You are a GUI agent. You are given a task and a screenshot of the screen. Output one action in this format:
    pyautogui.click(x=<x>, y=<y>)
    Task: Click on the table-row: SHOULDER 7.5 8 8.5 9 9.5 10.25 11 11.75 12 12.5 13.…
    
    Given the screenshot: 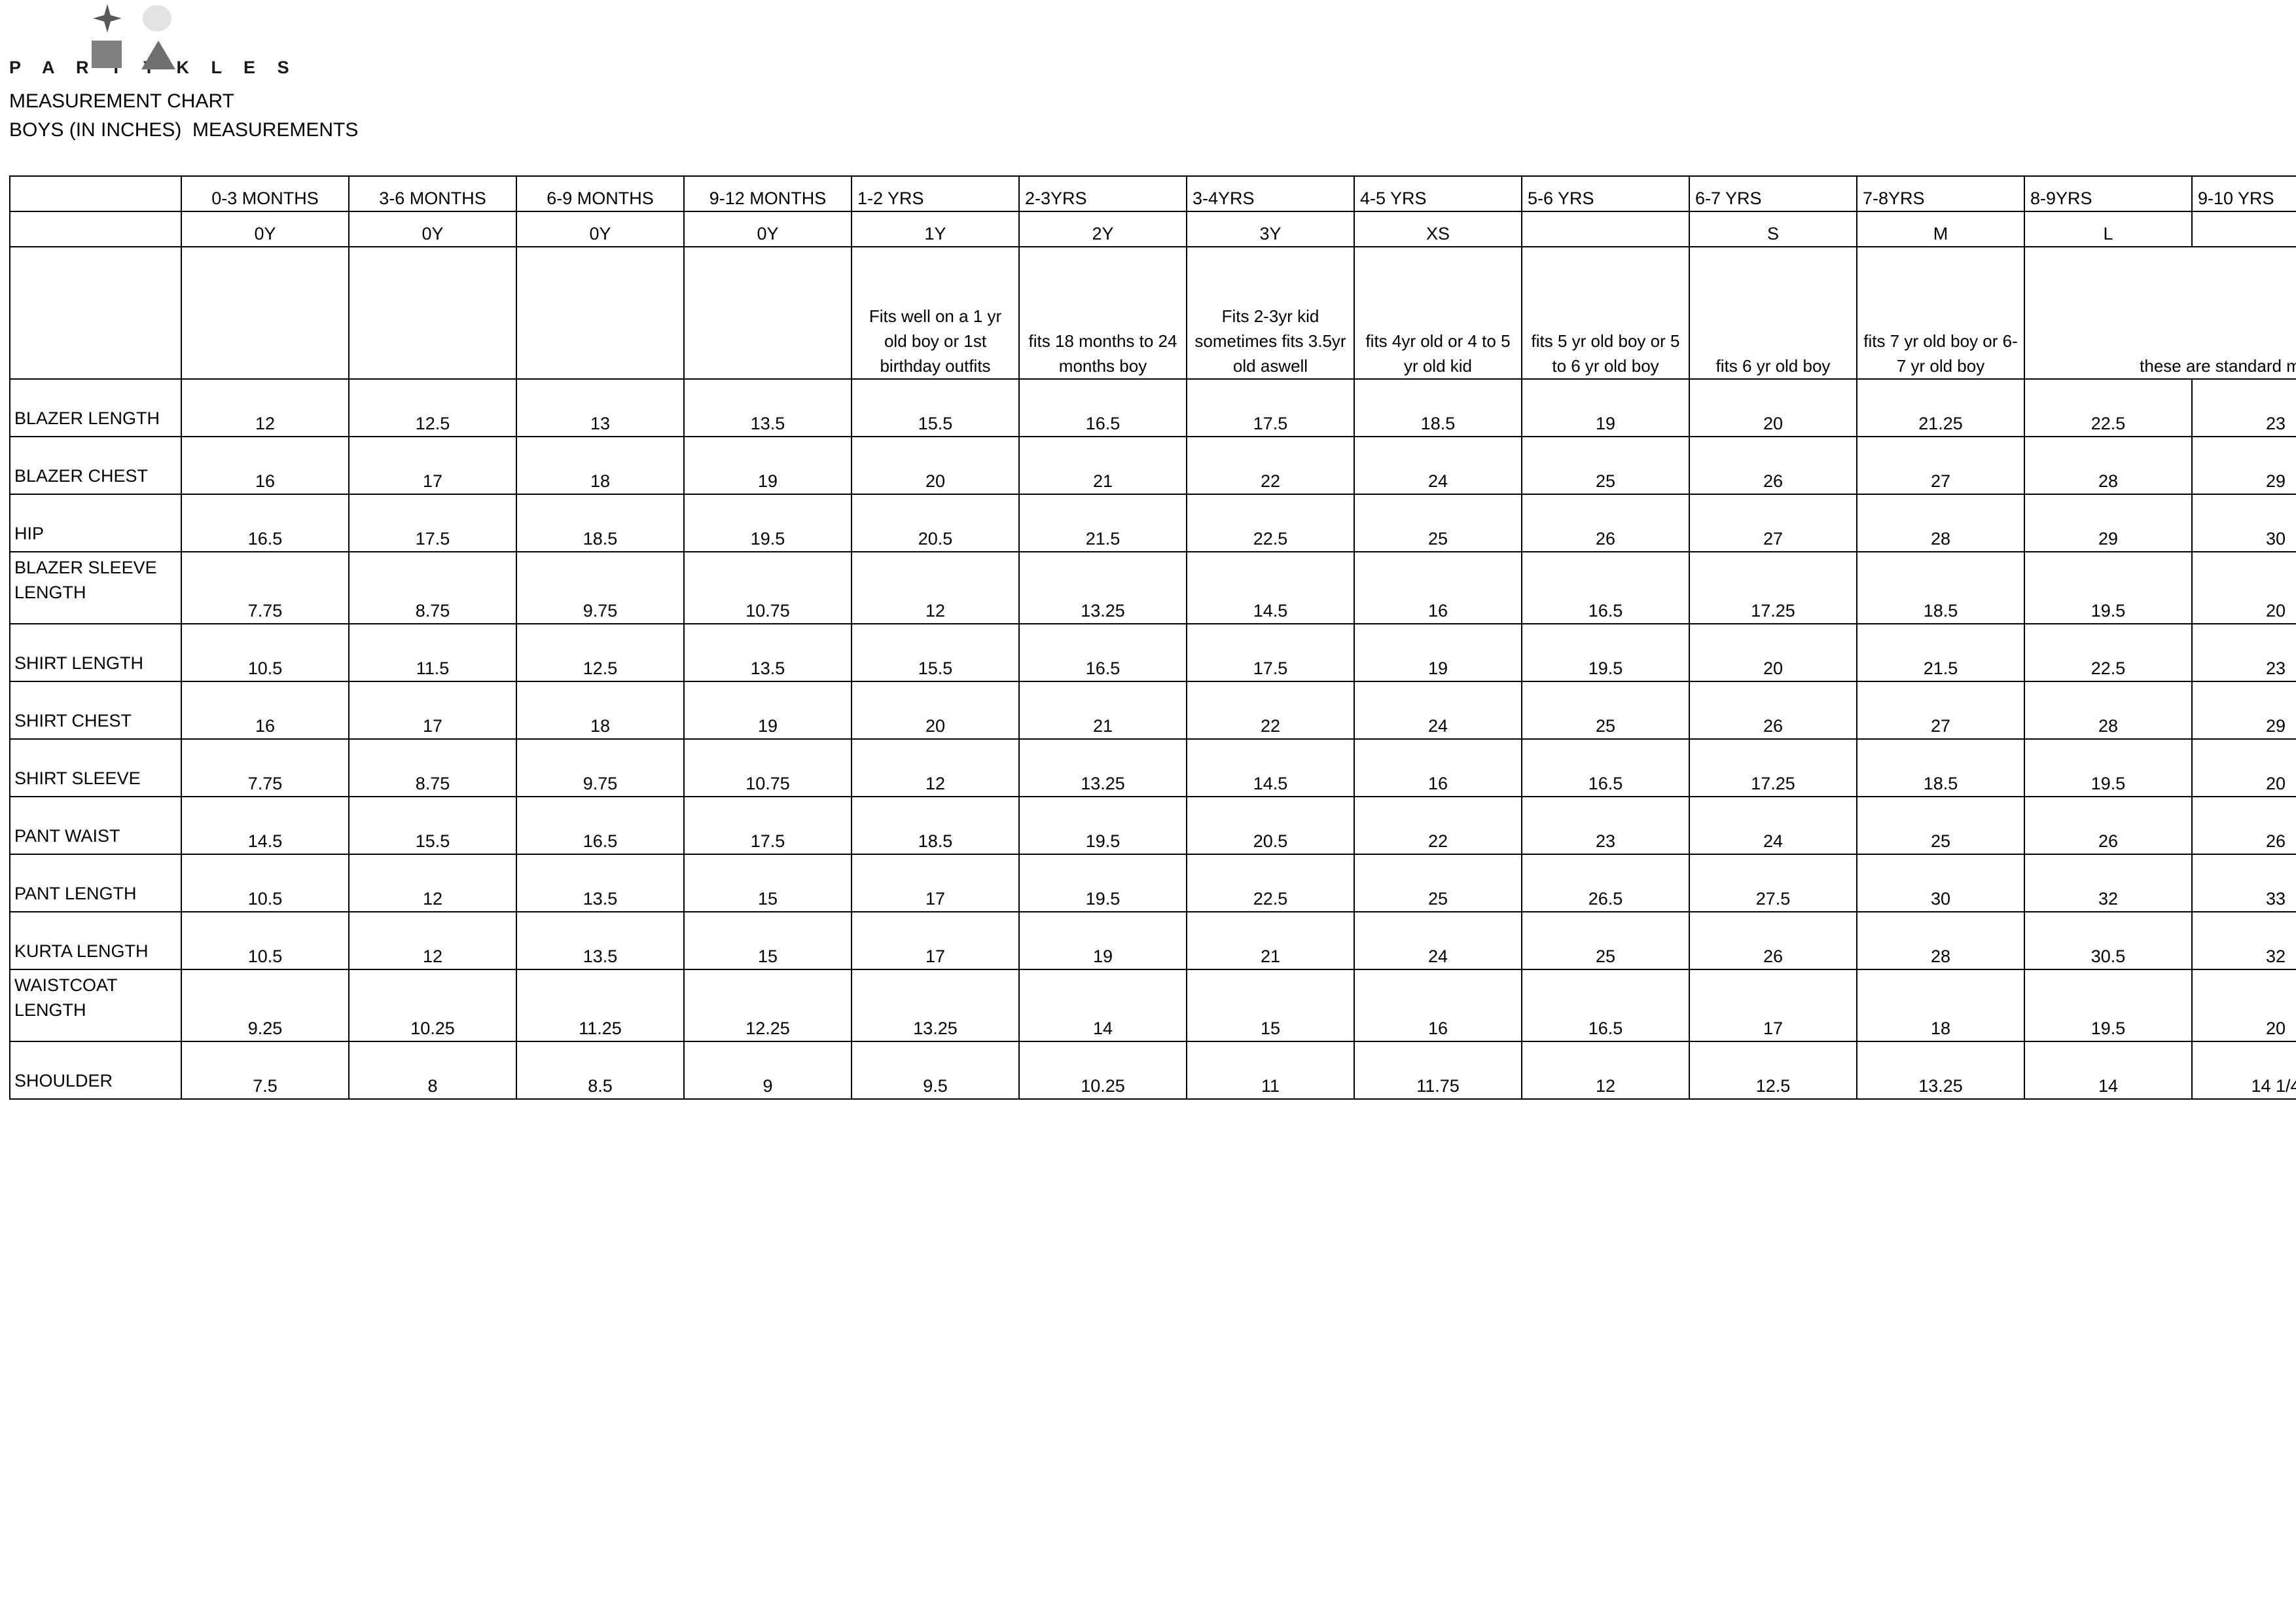 What is the action you would take?
    pyautogui.click(x=1152, y=1070)
    